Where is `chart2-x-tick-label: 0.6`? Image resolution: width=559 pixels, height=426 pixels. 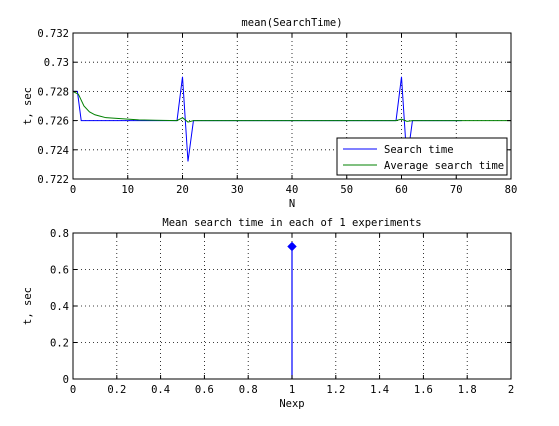 chart2-x-tick-label: 0.6 is located at coordinates (204, 390).